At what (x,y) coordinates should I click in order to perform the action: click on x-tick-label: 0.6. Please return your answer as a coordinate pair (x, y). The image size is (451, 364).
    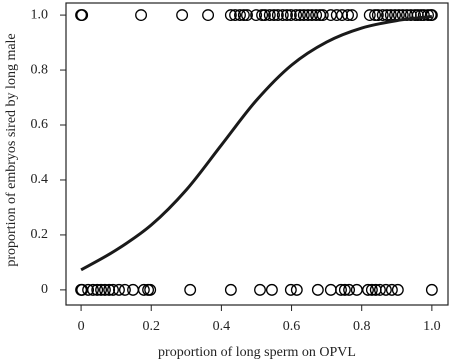
    Looking at the image, I should click on (292, 326).